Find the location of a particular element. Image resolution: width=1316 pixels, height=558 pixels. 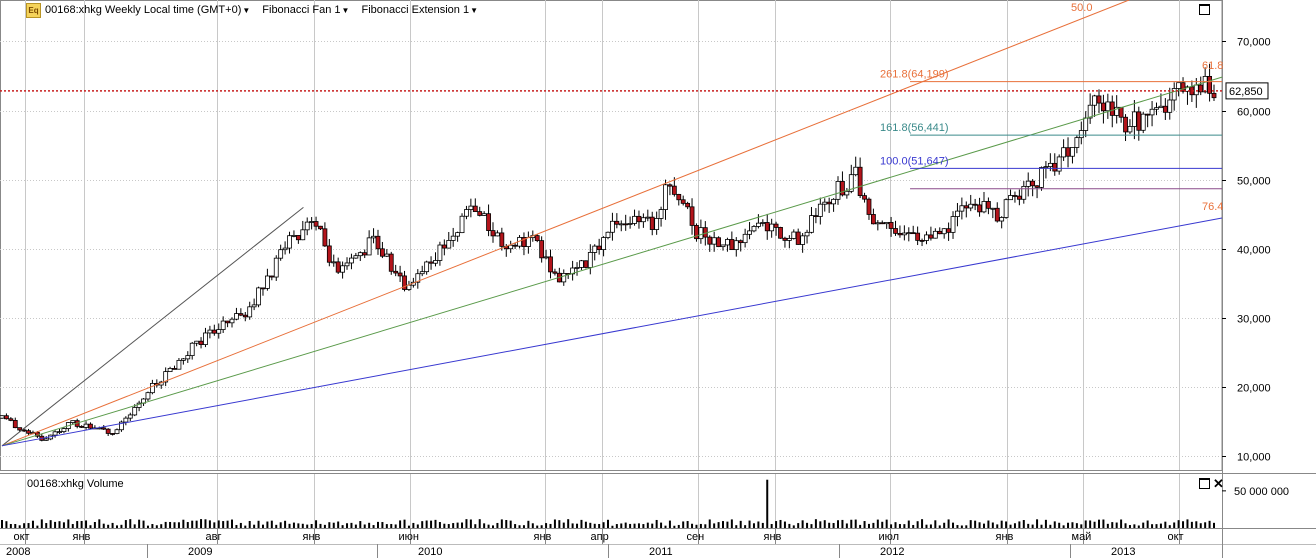

month-label: апр is located at coordinates (600, 537).